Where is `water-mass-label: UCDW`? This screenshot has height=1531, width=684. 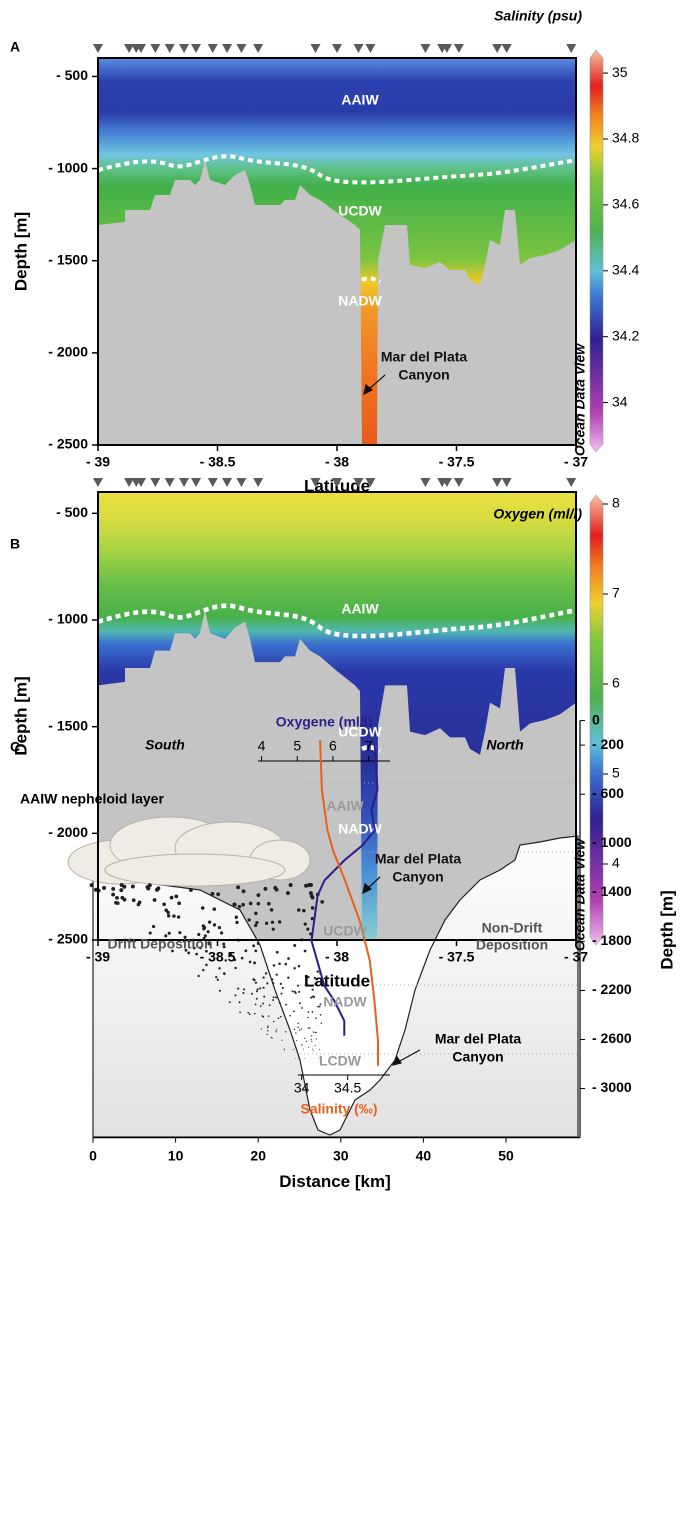 water-mass-label: UCDW is located at coordinates (360, 211).